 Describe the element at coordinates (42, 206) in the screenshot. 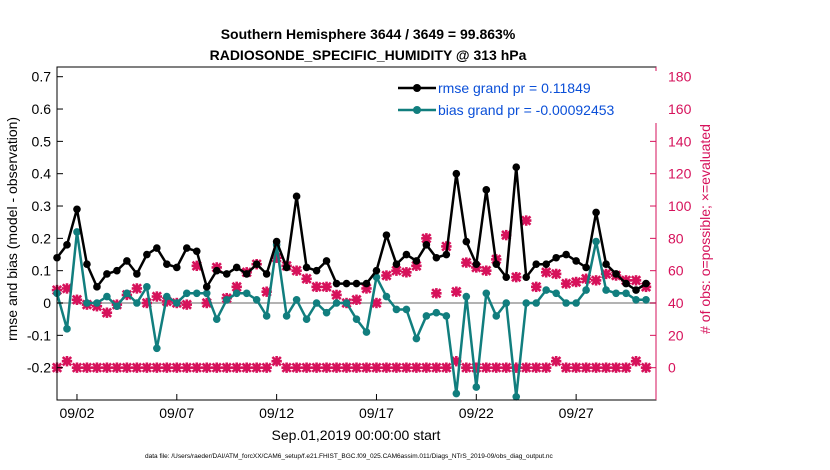

I see `y-left-tick-label: 0.3` at that location.